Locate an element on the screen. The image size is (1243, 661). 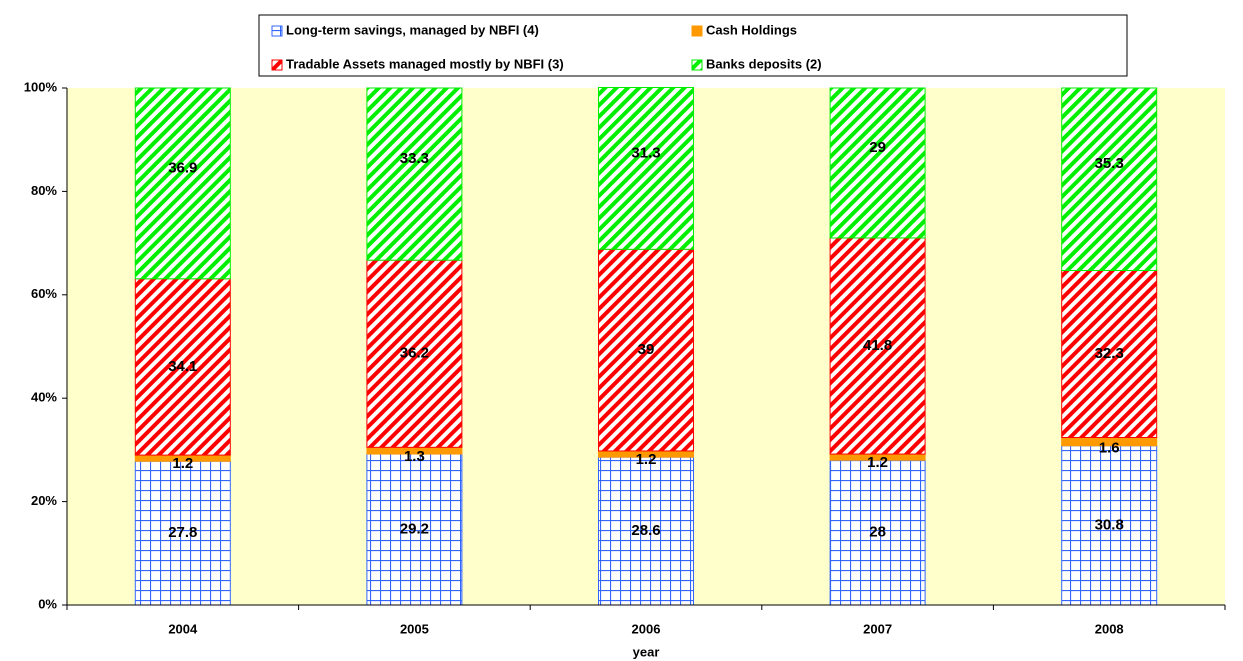
data-label: 35.3 is located at coordinates (1109, 163).